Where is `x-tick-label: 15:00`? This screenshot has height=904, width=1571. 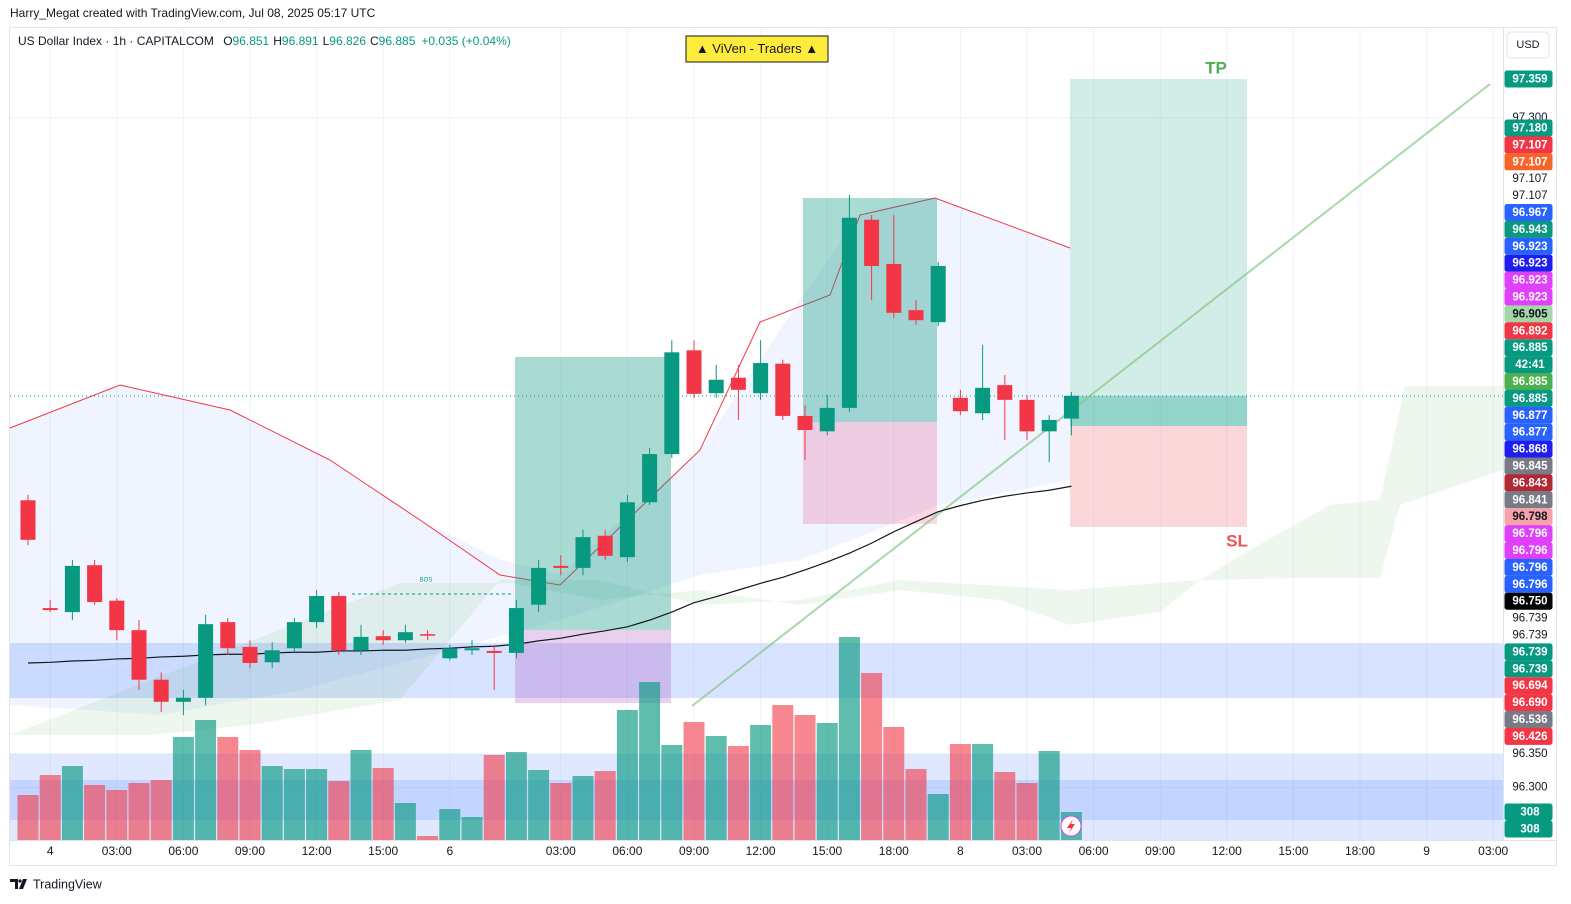
x-tick-label: 15:00 is located at coordinates (827, 851).